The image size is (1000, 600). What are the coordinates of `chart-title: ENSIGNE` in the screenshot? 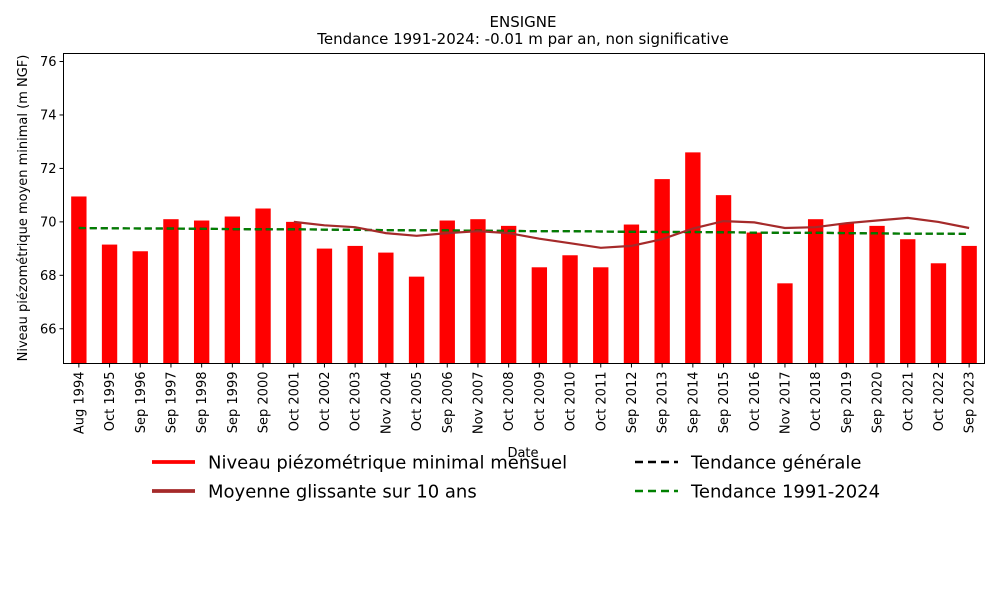 It's located at (523, 22).